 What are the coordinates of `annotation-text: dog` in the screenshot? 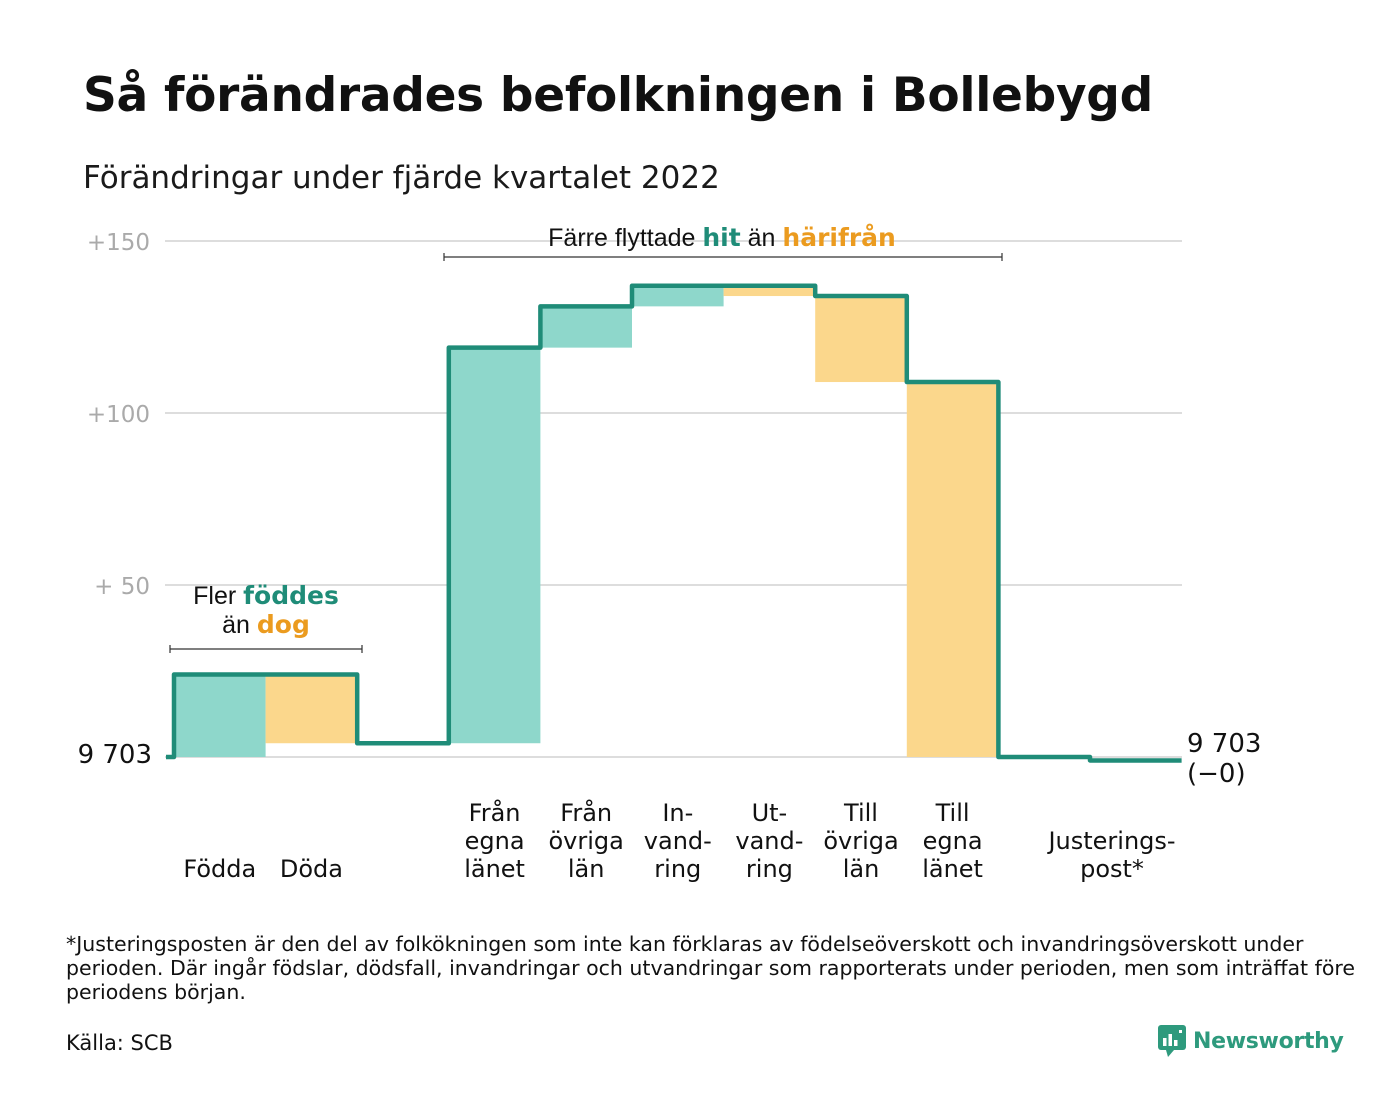 It's located at (283, 624).